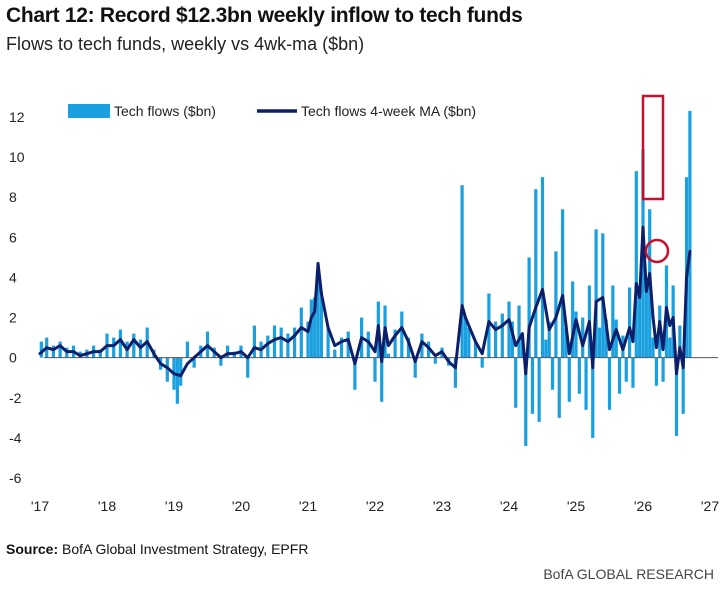 Image resolution: width=726 pixels, height=590 pixels. What do you see at coordinates (17, 157) in the screenshot?
I see `y-tick-label: 10` at bounding box center [17, 157].